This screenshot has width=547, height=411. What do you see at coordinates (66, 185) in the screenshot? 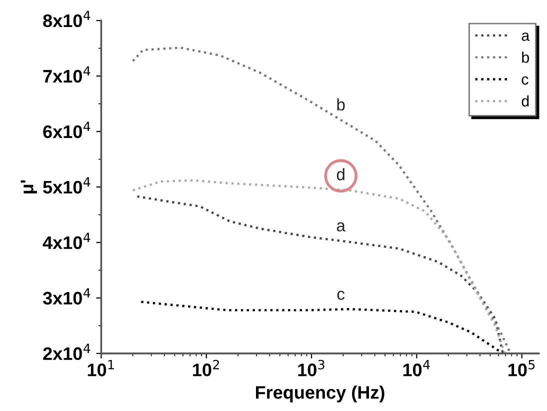
I see `y-tick-label: 5x10$^{4}$` at bounding box center [66, 185].